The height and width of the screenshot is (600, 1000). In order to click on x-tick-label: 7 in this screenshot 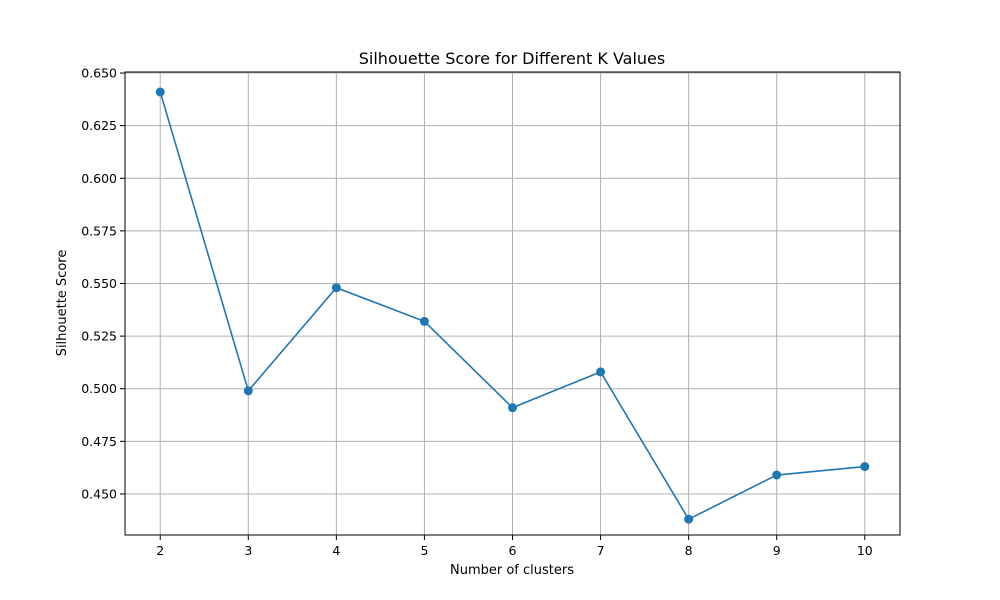, I will do `click(601, 550)`.